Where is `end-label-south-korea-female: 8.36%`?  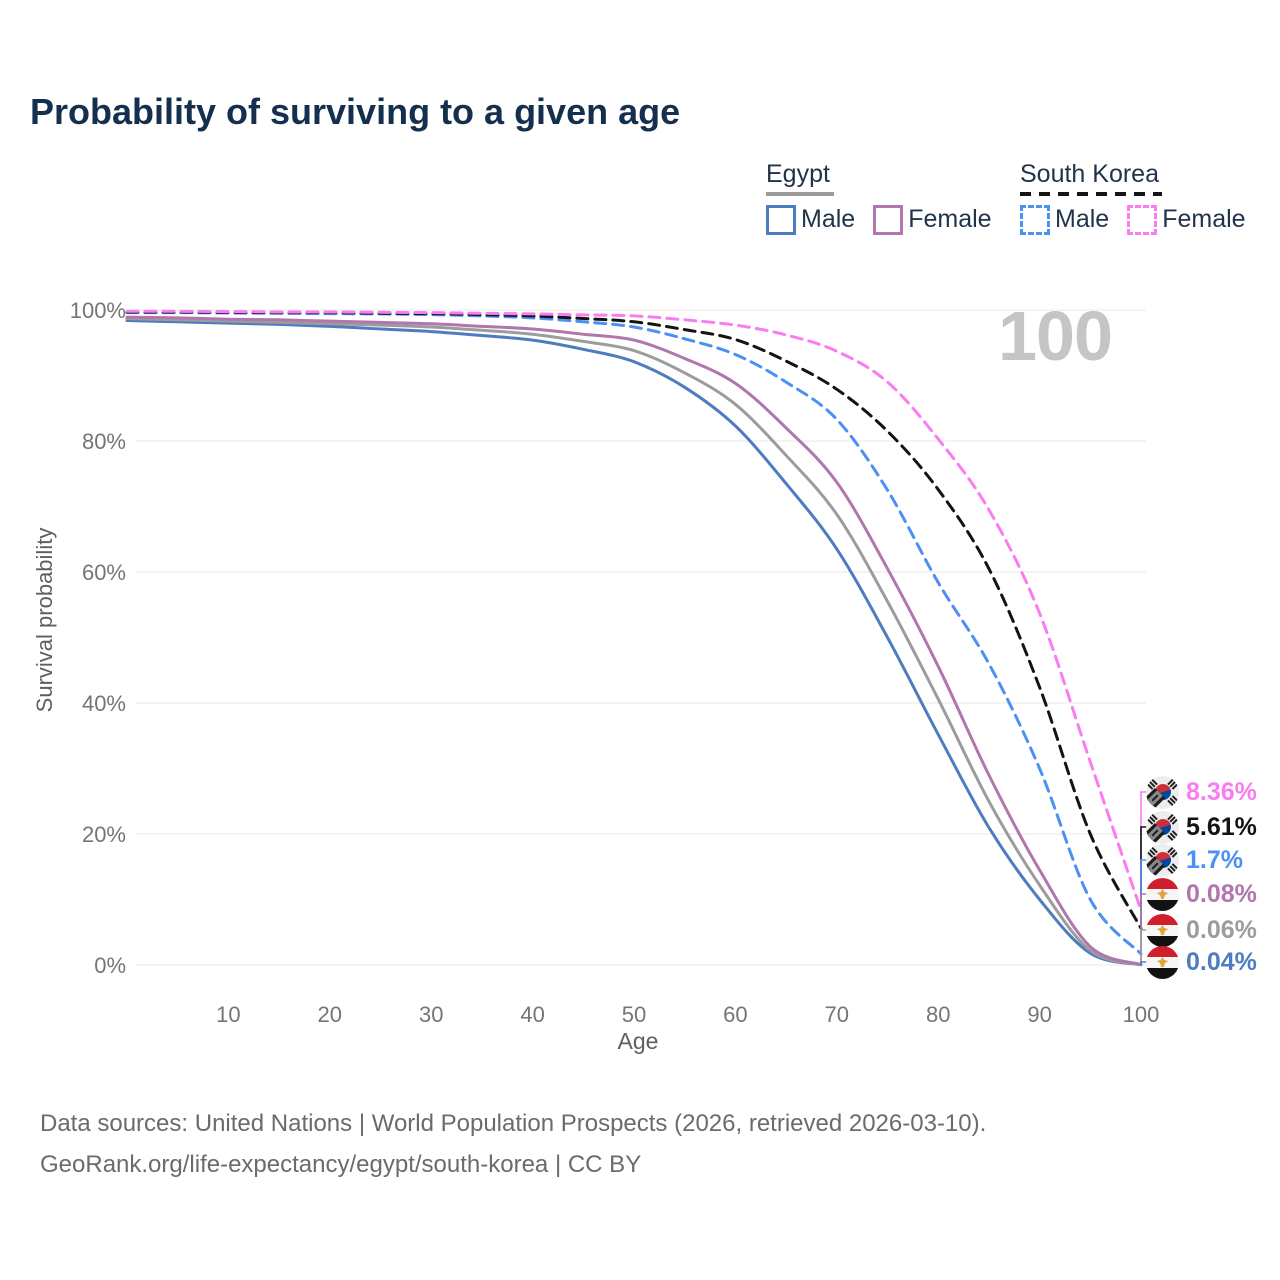 end-label-south-korea-female: 8.36% is located at coordinates (1201, 792).